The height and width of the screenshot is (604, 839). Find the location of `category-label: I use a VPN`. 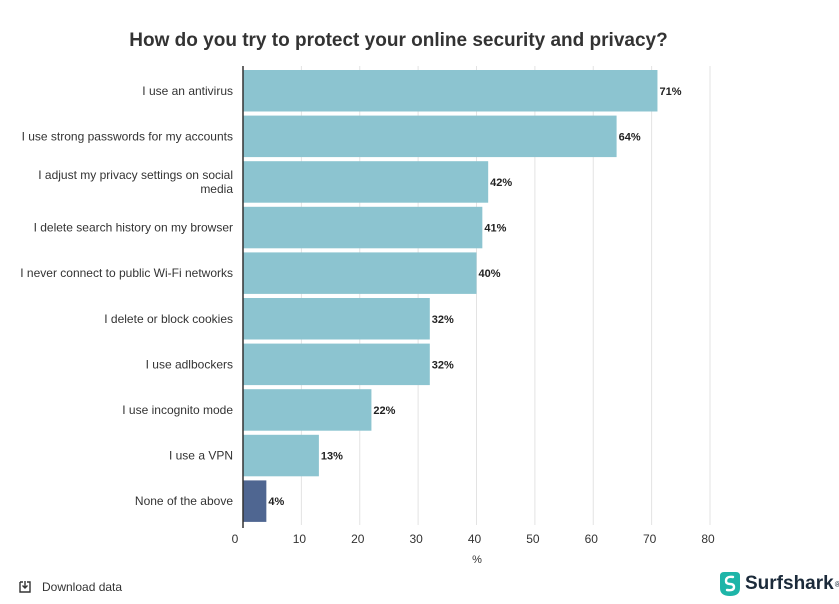

category-label: I use a VPN is located at coordinates (201, 456).